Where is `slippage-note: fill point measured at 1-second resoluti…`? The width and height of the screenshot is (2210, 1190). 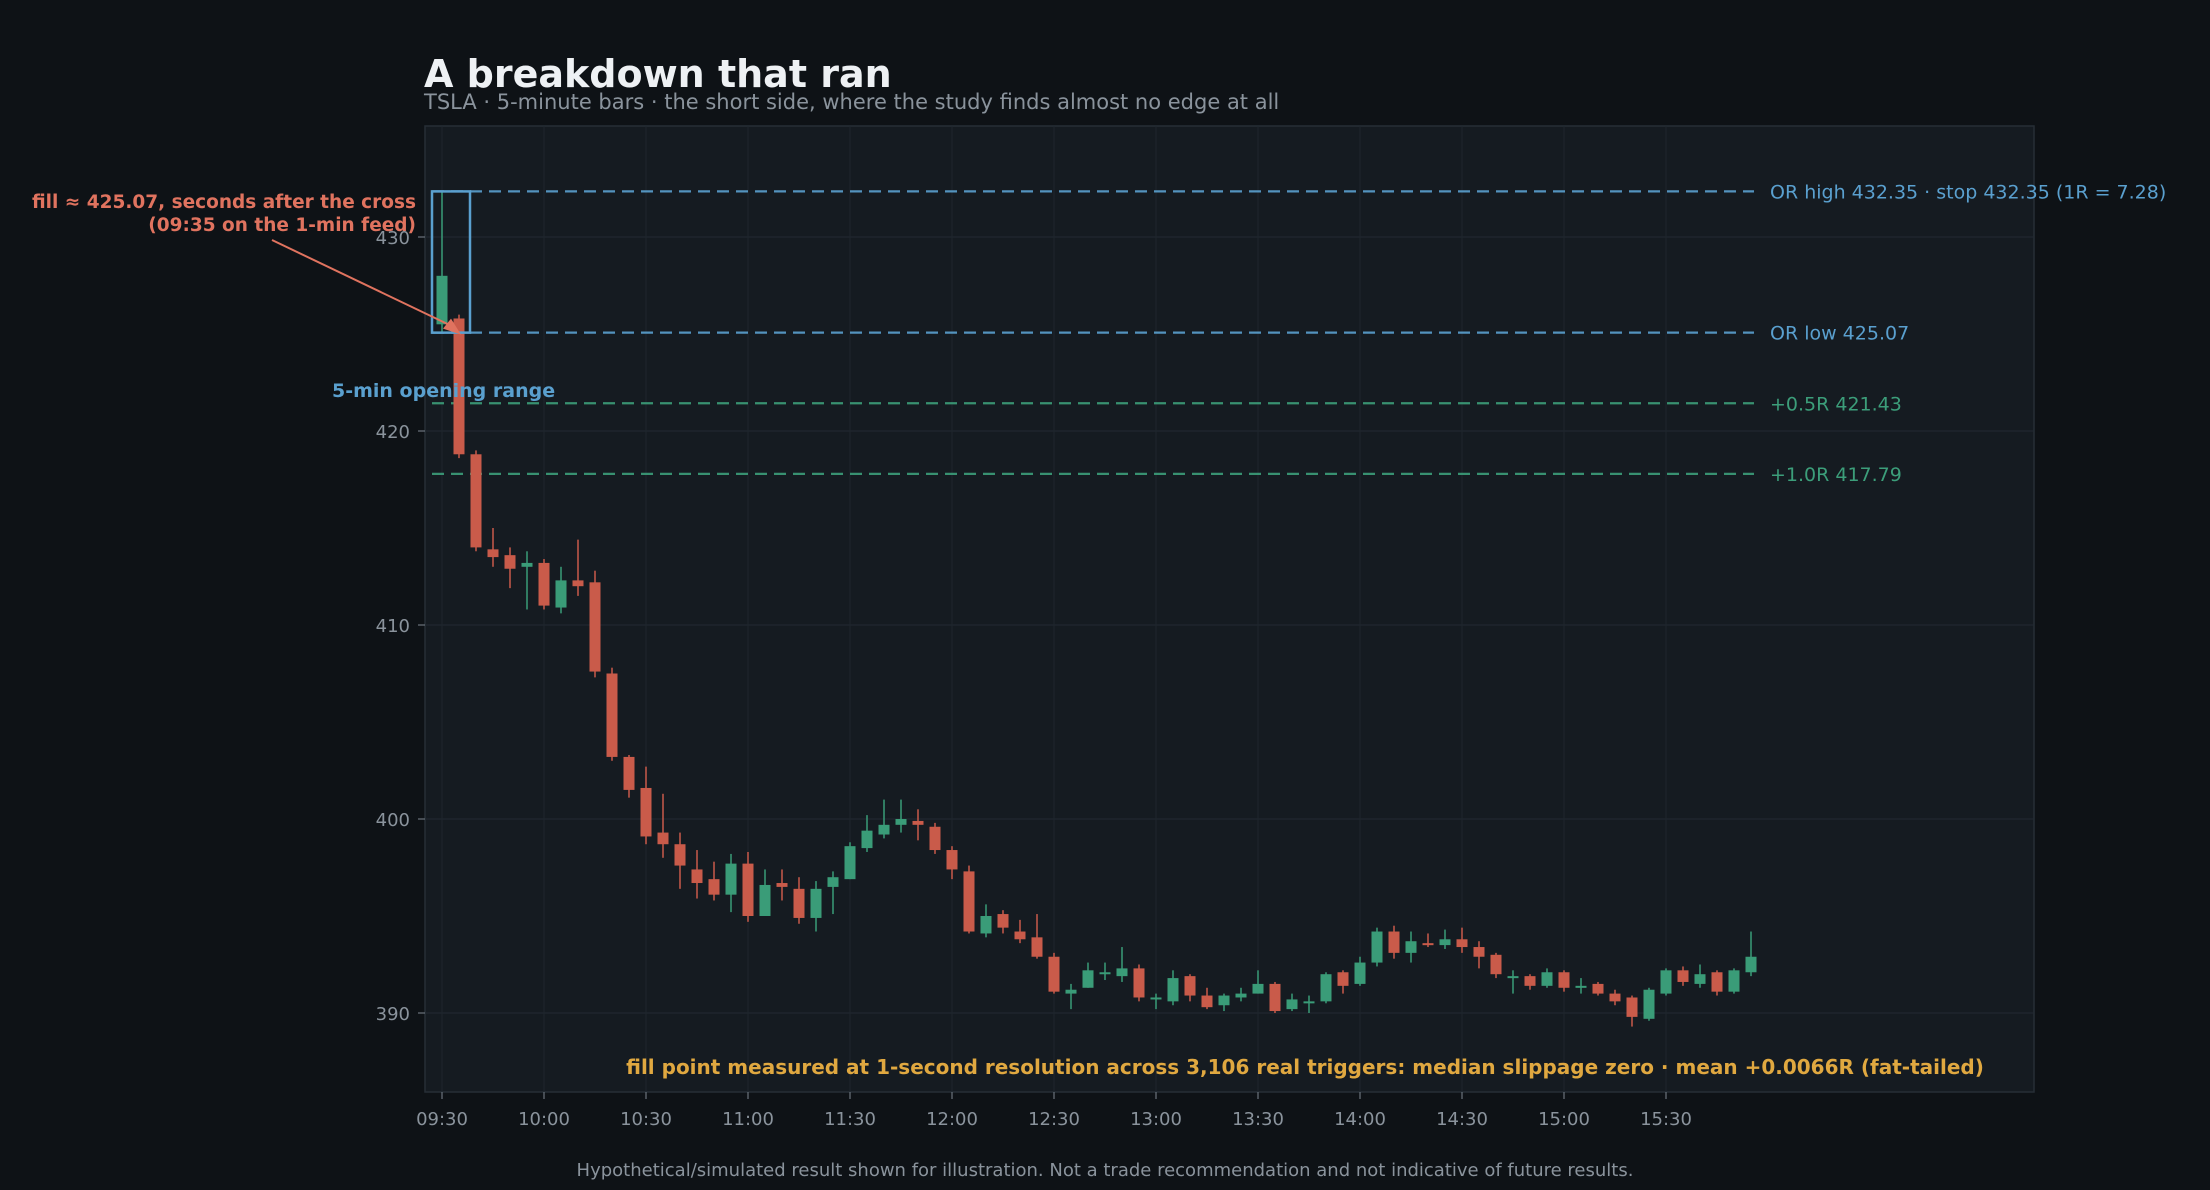
slippage-note: fill point measured at 1-second resoluti… is located at coordinates (1305, 1067).